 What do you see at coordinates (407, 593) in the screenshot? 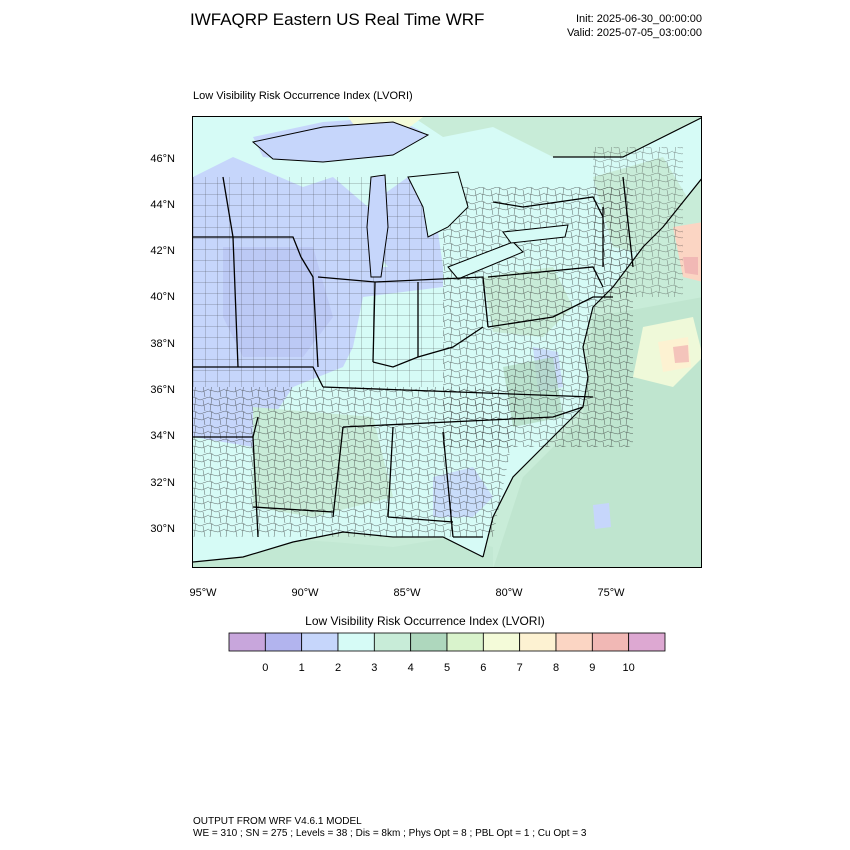
I see `lon-label-85: 85°W` at bounding box center [407, 593].